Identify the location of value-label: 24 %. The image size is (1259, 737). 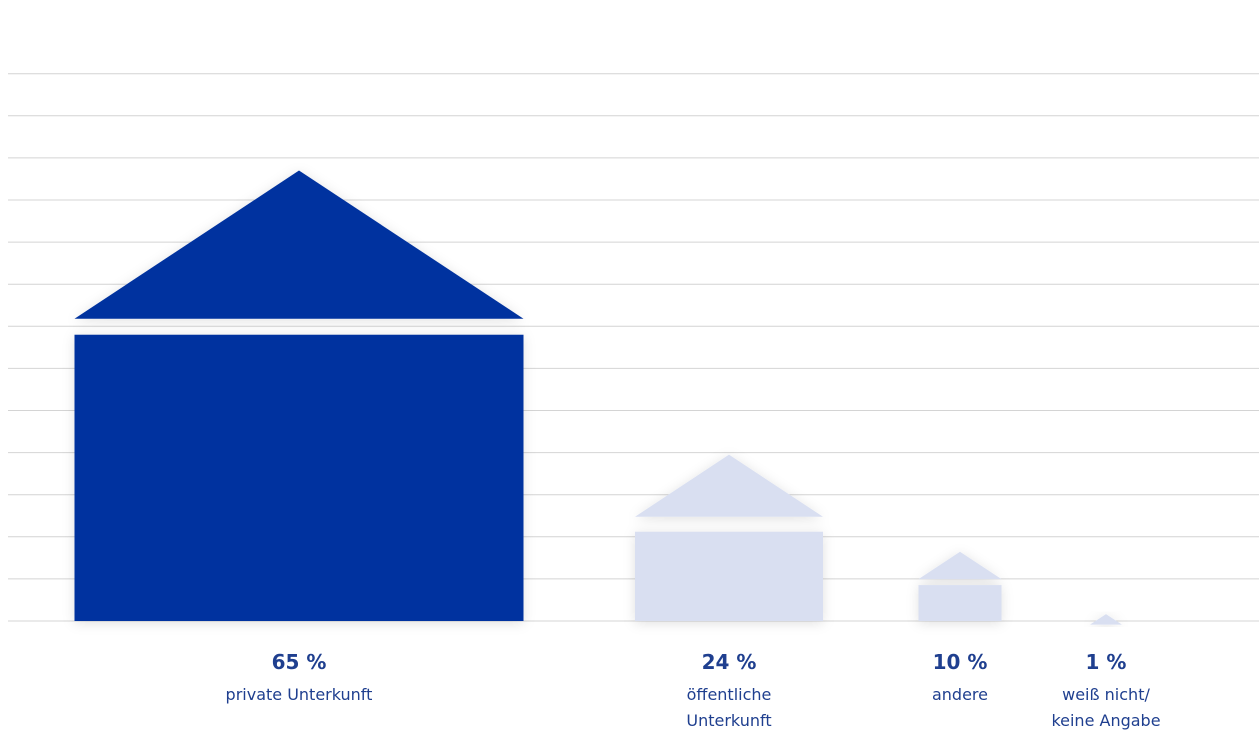
(729, 662).